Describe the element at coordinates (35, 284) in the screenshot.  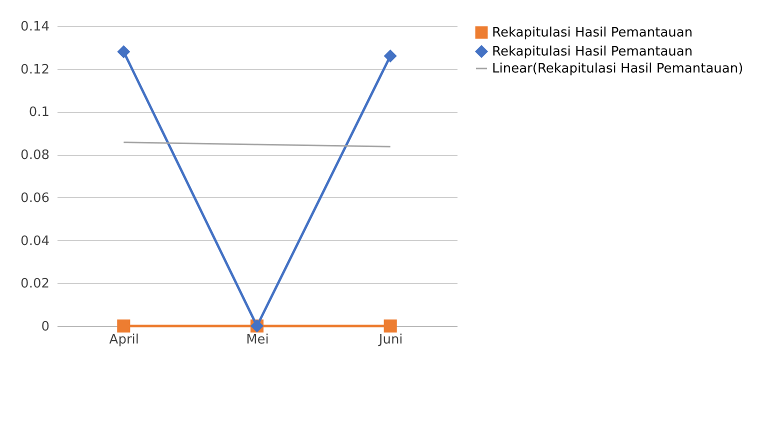
I see `y-tick-label: 0.02` at that location.